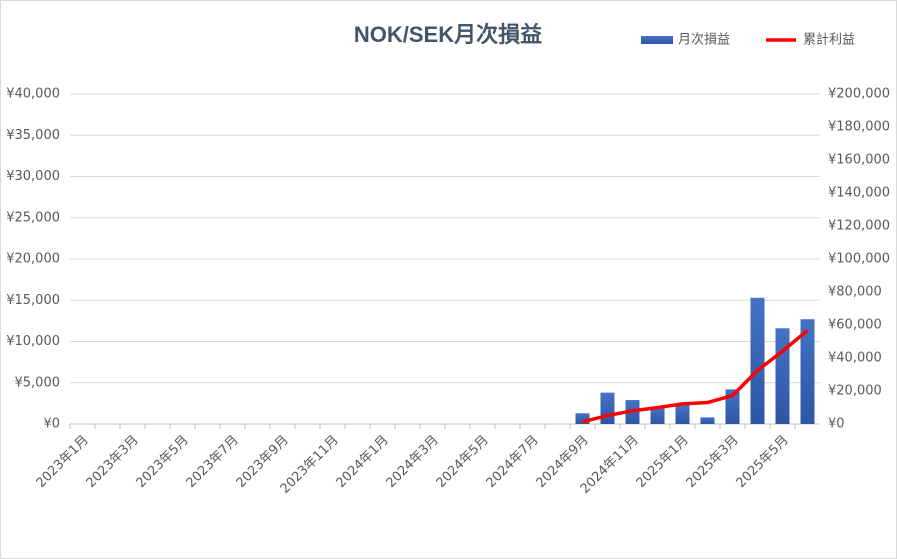  What do you see at coordinates (859, 160) in the screenshot?
I see `y2-tick-label: ¥160,000` at bounding box center [859, 160].